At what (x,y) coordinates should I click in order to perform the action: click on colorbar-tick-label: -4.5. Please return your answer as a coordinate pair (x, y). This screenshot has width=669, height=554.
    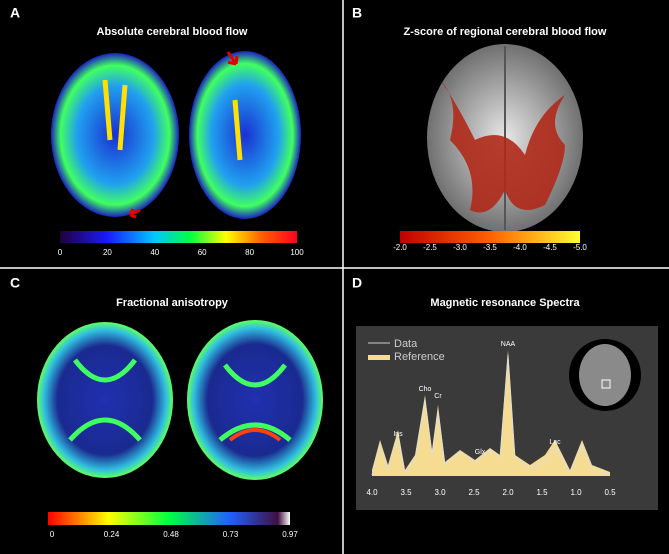
    Looking at the image, I should click on (550, 247).